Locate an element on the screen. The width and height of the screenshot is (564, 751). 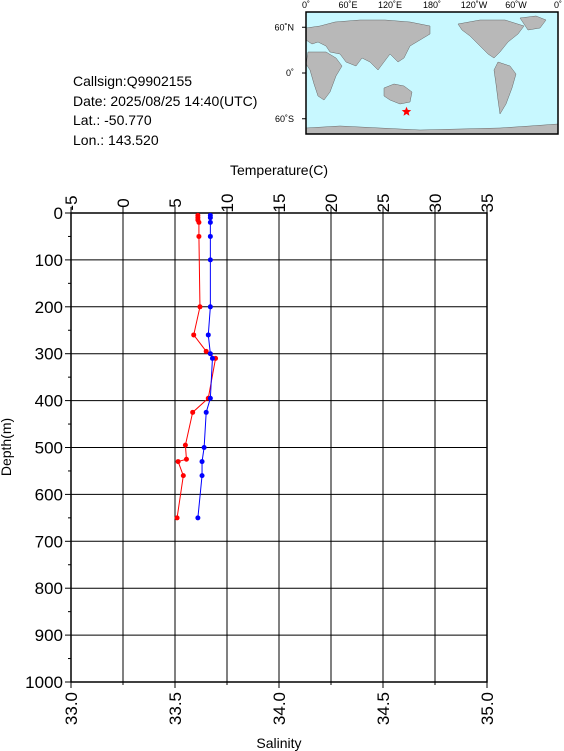
map-lat-label: 60˚S is located at coordinates (284, 119).